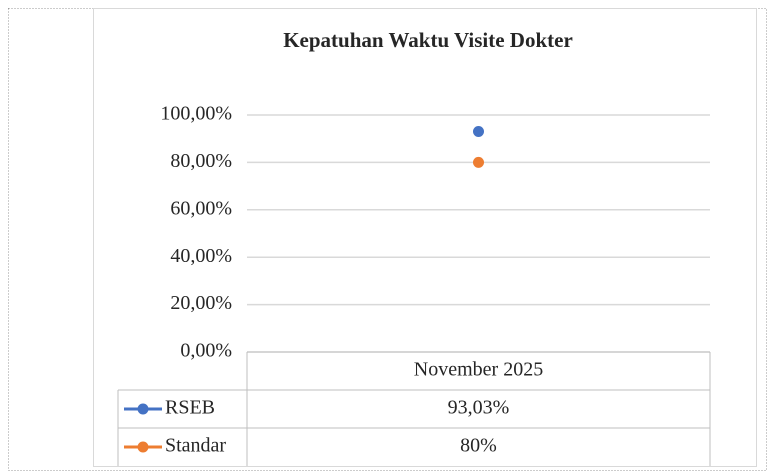 This screenshot has height=472, width=768. Describe the element at coordinates (478, 446) in the screenshot. I see `table-value: 80%` at that location.